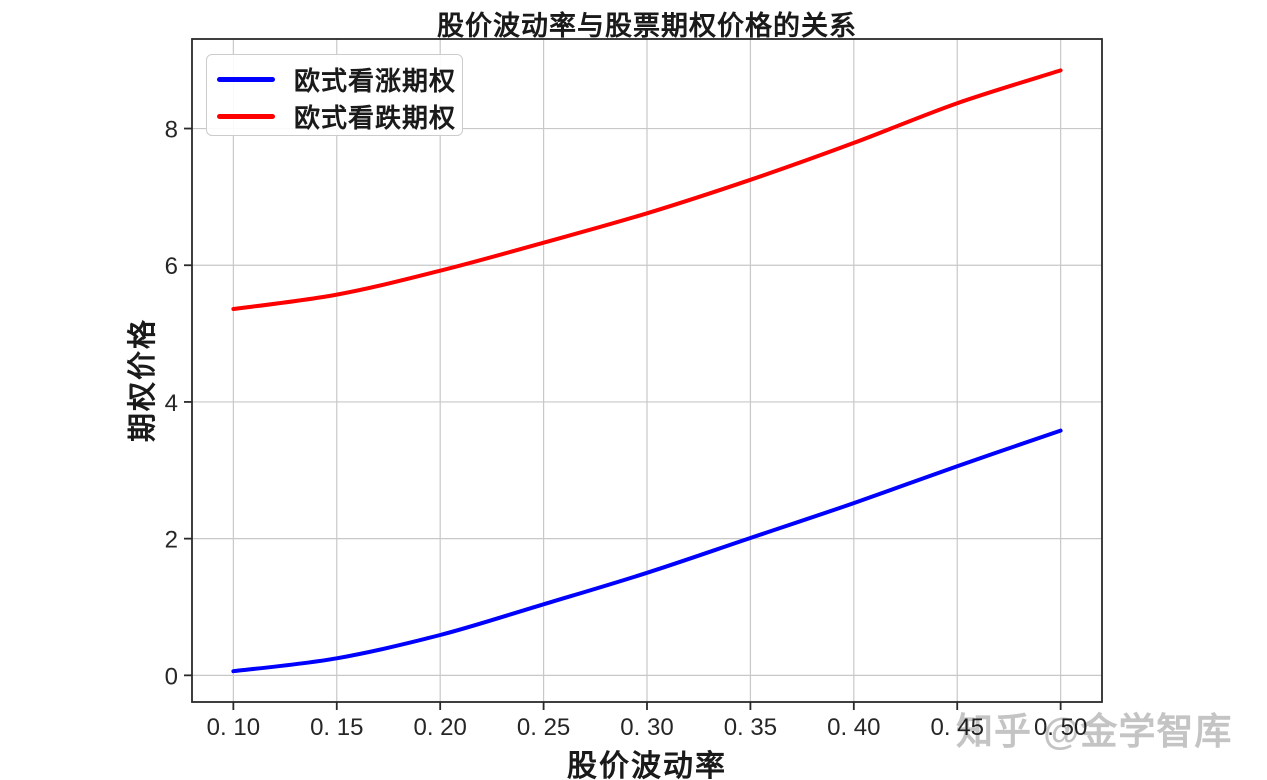 Image resolution: width=1267 pixels, height=780 pixels. I want to click on x-tick-label: 0. 20, so click(439, 727).